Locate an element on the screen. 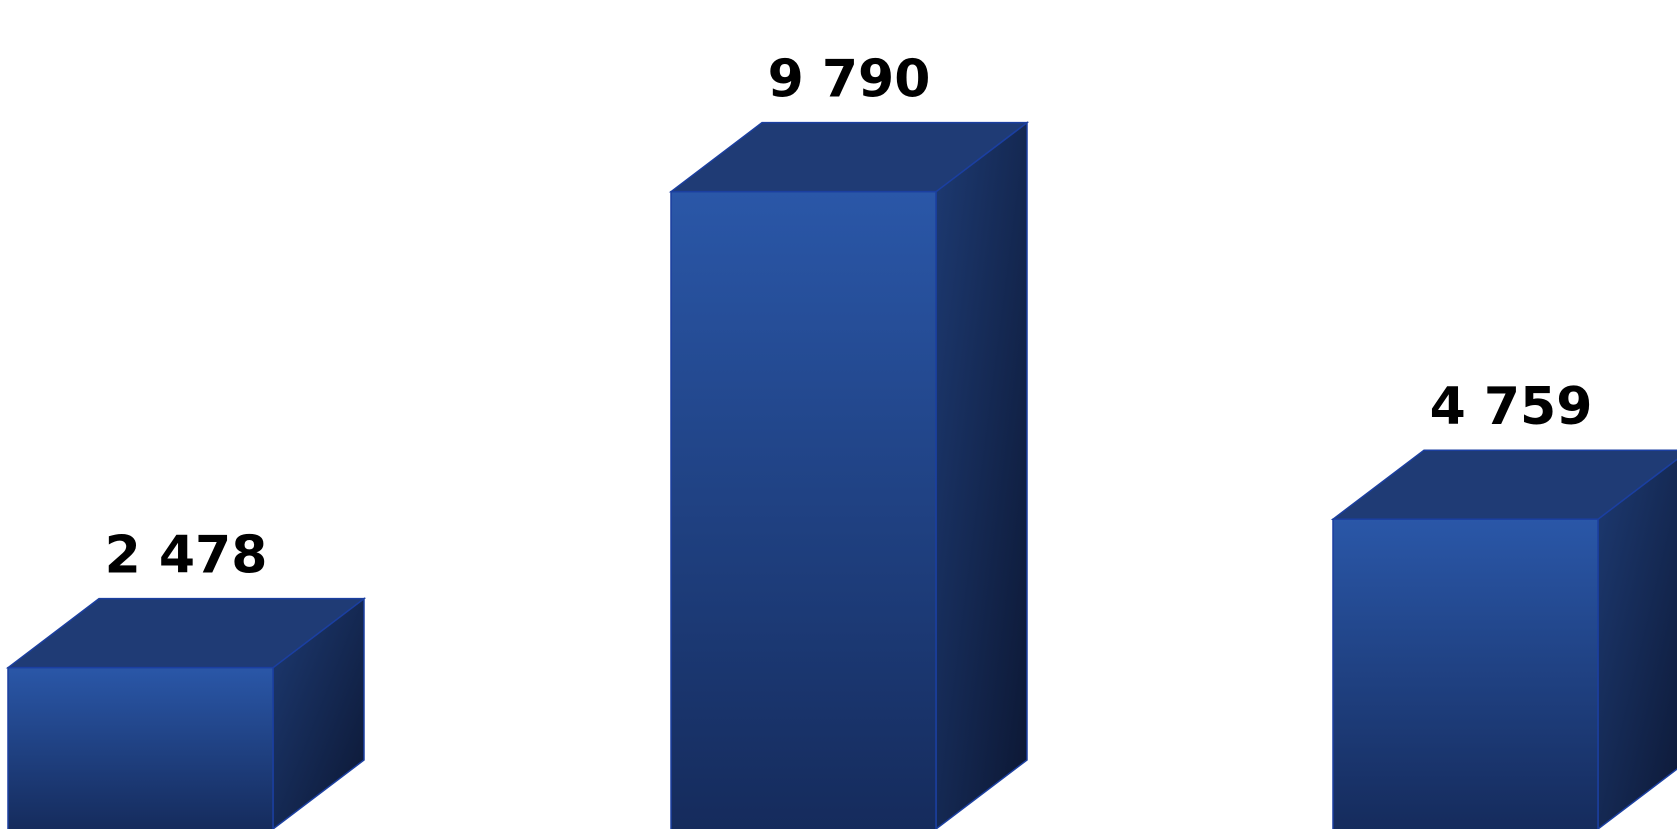 The height and width of the screenshot is (829, 1677). data-label-2: 9 790 is located at coordinates (849, 80).